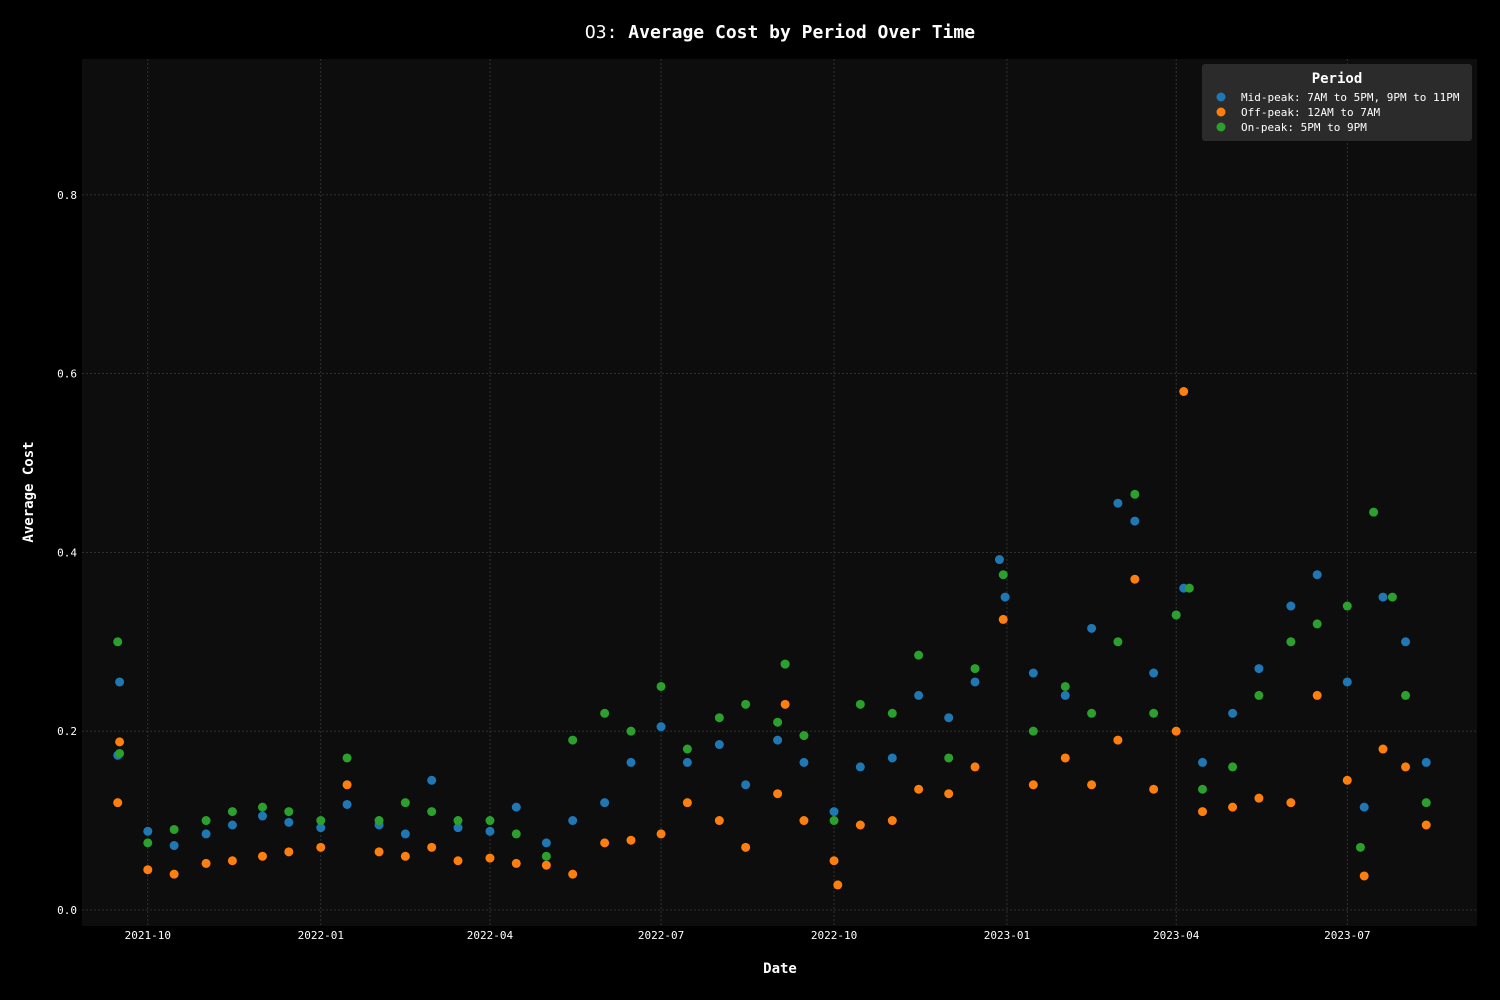 The height and width of the screenshot is (1000, 1500). What do you see at coordinates (1347, 935) in the screenshot?
I see `x-tick-label: 2023-07` at bounding box center [1347, 935].